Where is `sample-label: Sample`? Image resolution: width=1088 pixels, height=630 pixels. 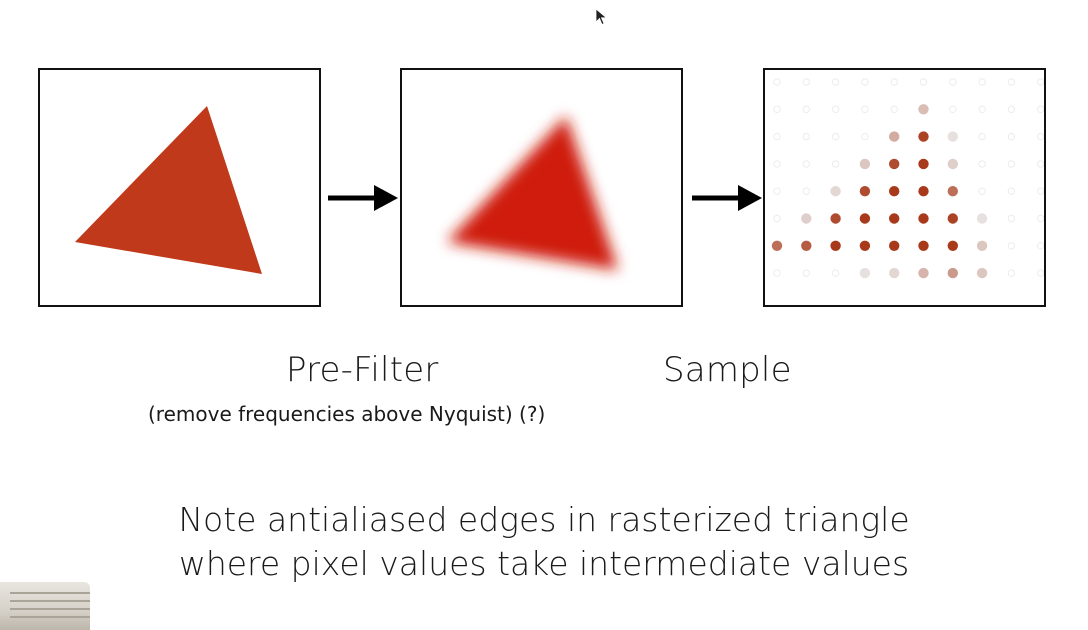 sample-label: Sample is located at coordinates (727, 370).